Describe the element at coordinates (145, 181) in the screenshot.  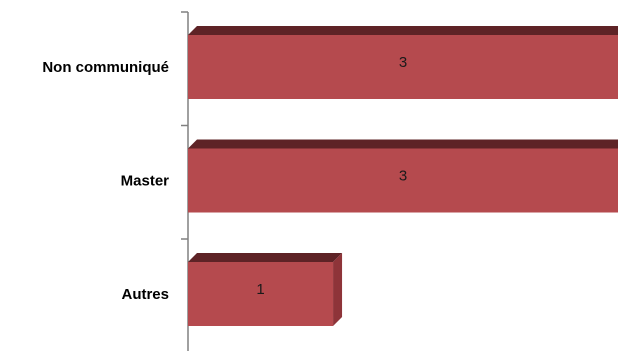
I see `category-label: Master` at that location.